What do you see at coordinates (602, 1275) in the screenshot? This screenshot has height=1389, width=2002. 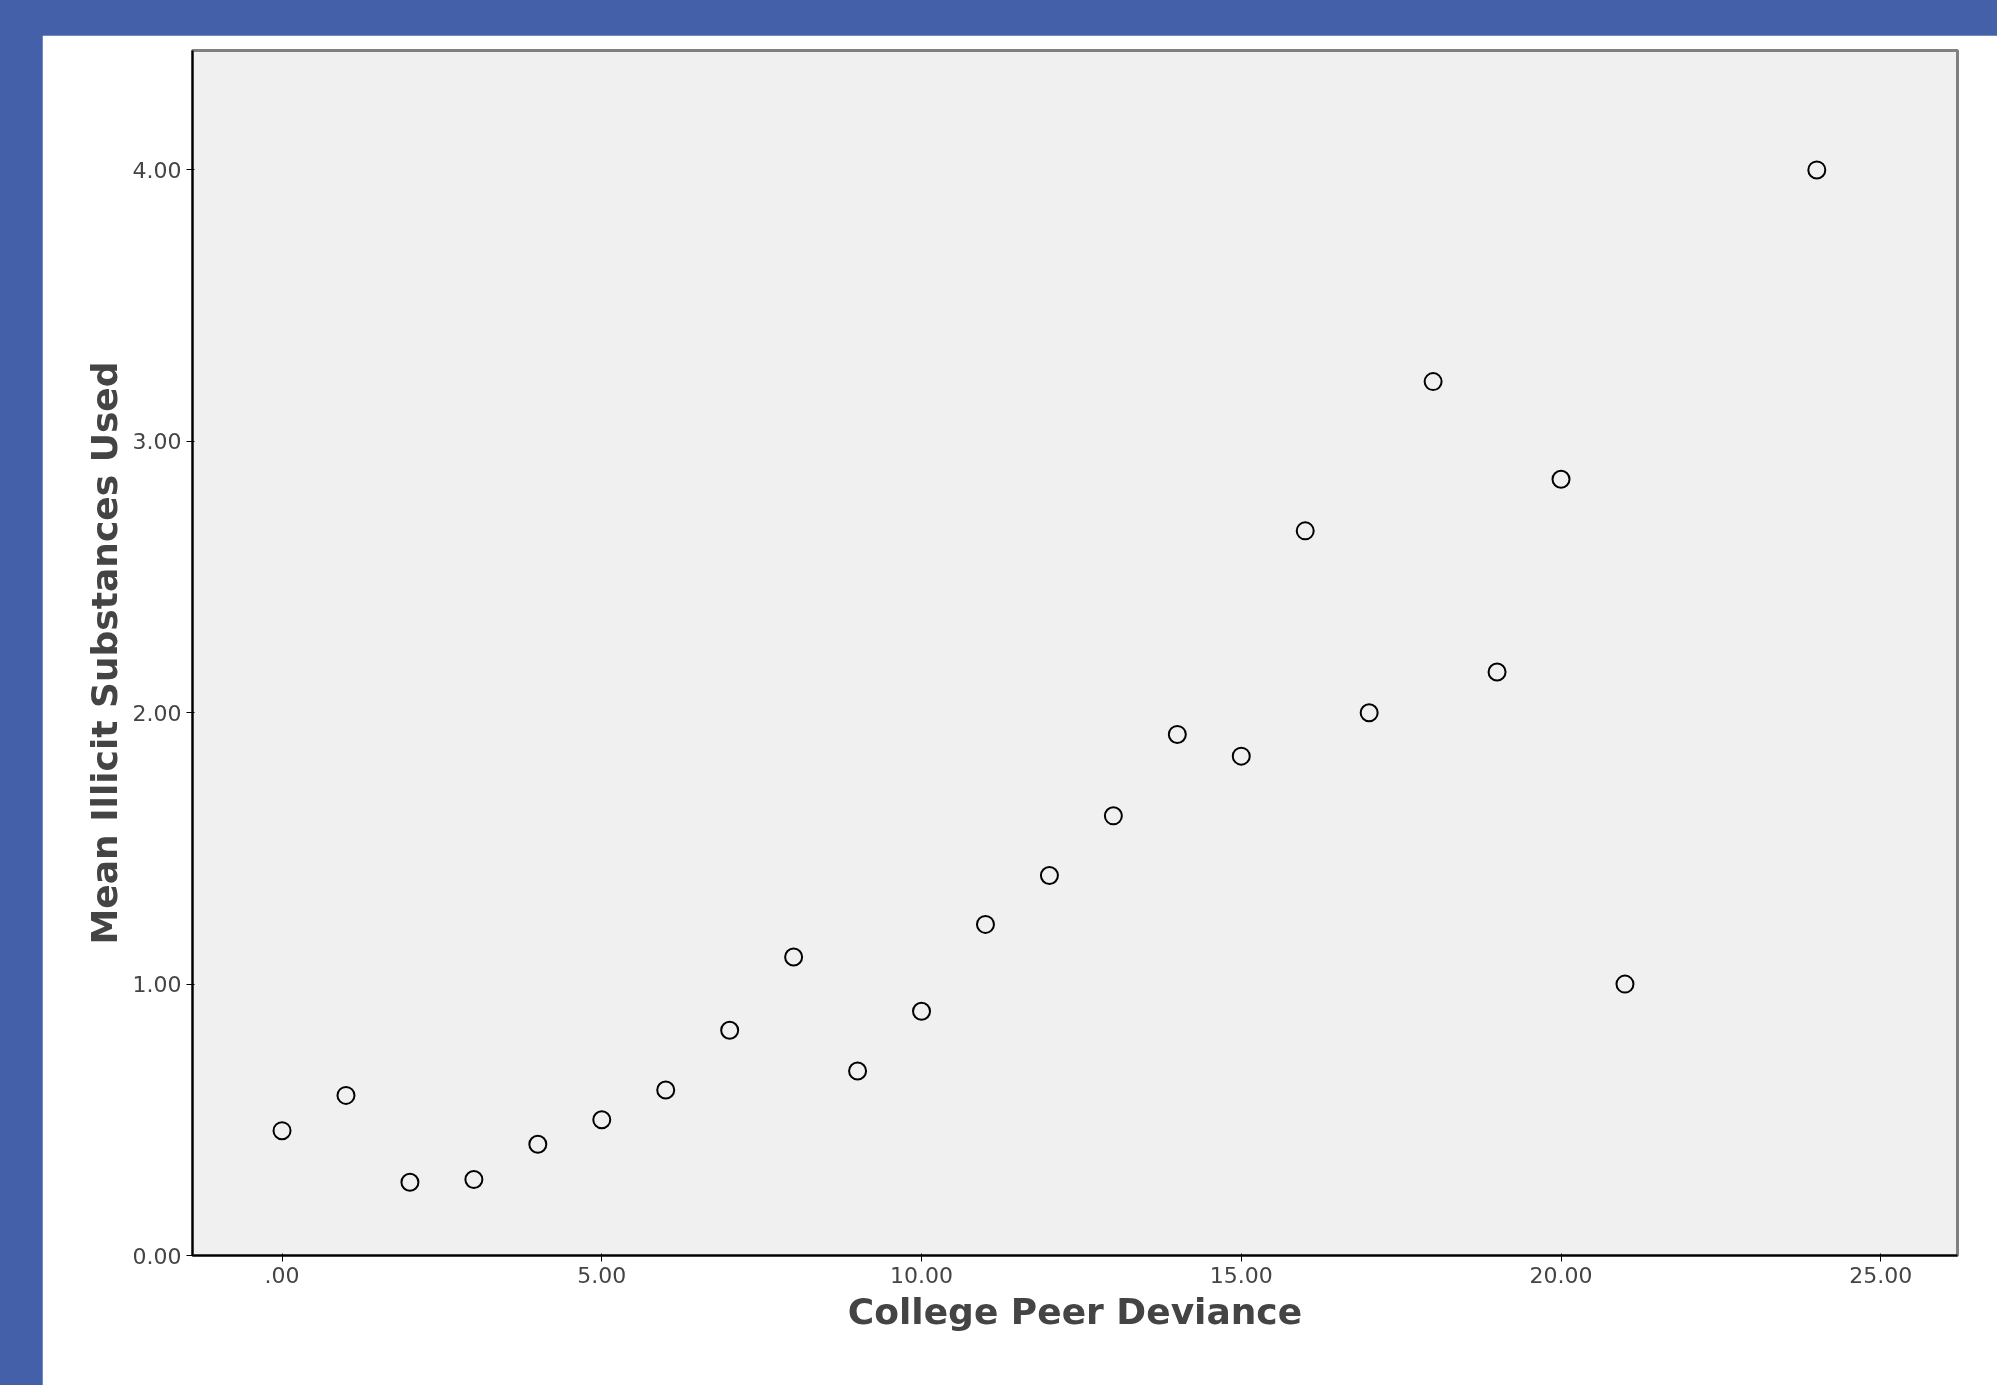 I see `x-tick-label: 5.00` at bounding box center [602, 1275].